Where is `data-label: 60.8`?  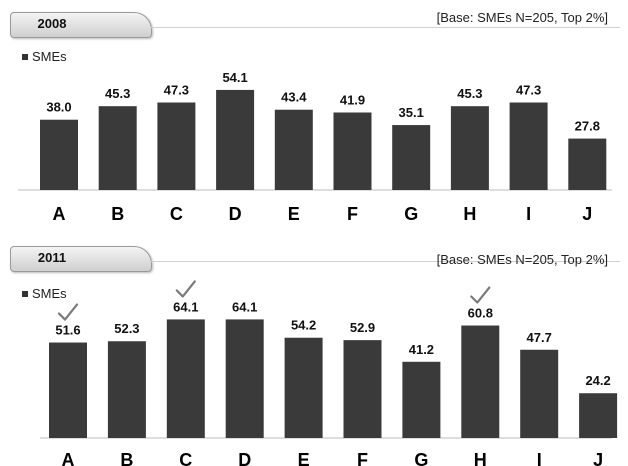 data-label: 60.8 is located at coordinates (480, 313).